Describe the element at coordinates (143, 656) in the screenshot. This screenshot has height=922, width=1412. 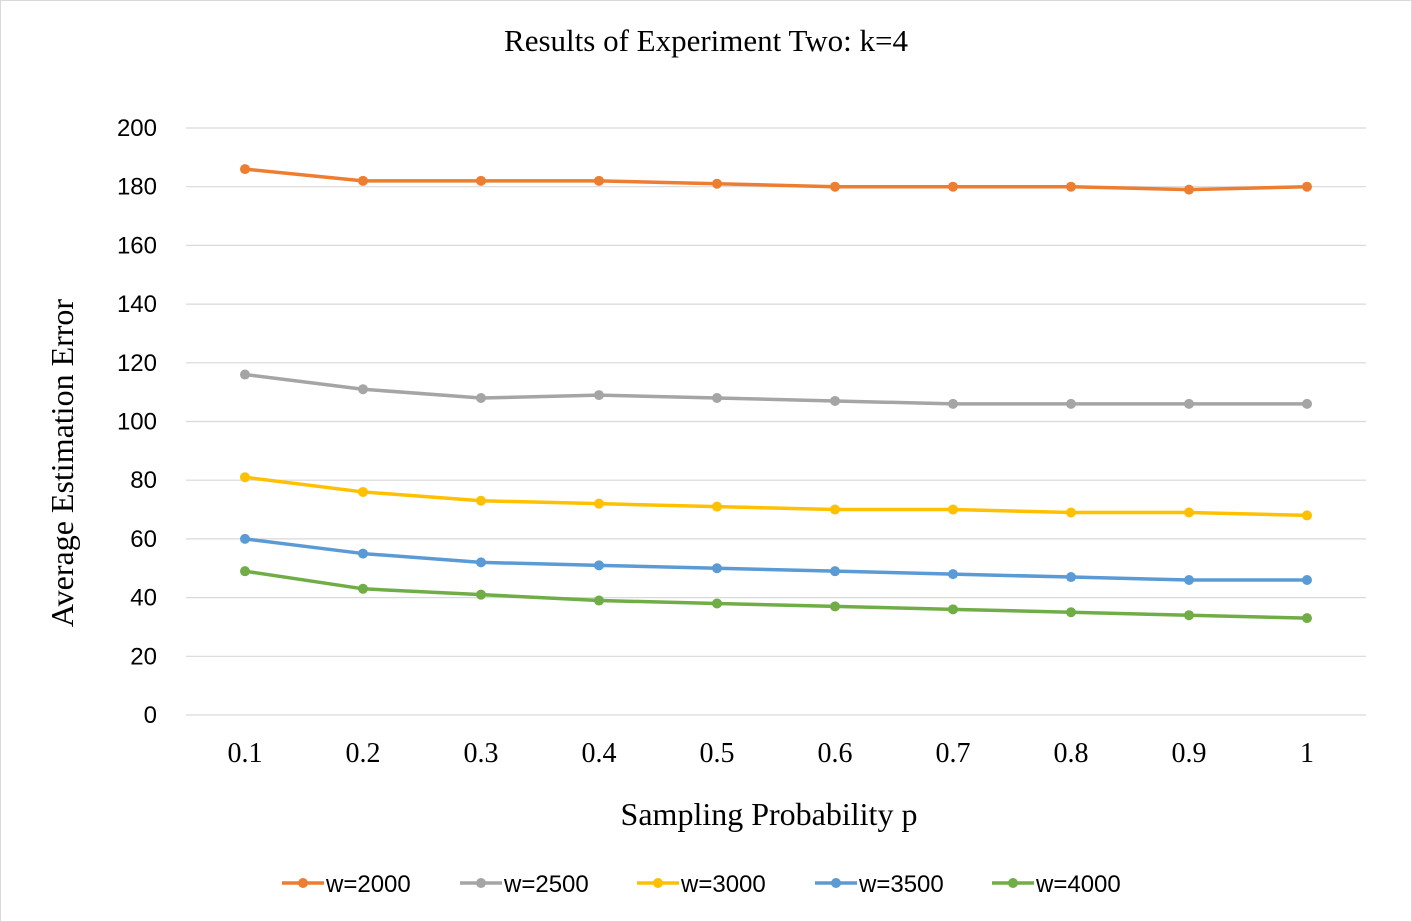
I see `y-tick-label: 20` at that location.